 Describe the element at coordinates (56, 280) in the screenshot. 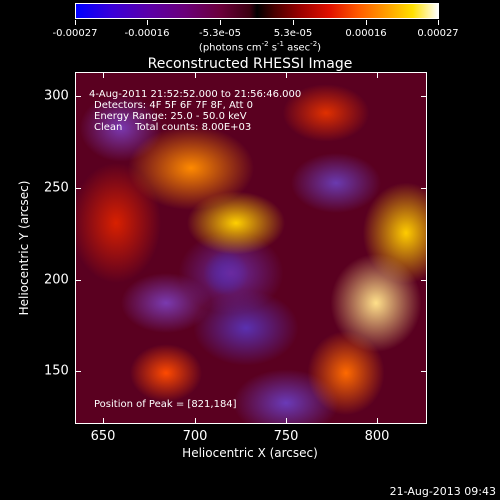

I see `y-tick-label: 200` at that location.